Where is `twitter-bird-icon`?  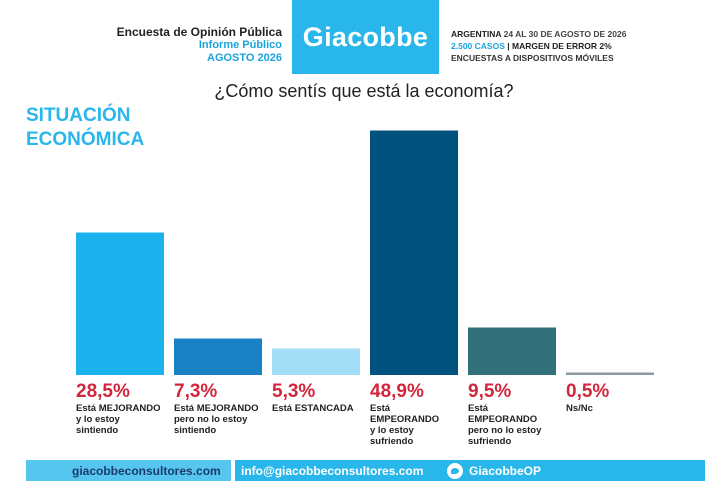
twitter-bird-icon is located at coordinates (455, 470).